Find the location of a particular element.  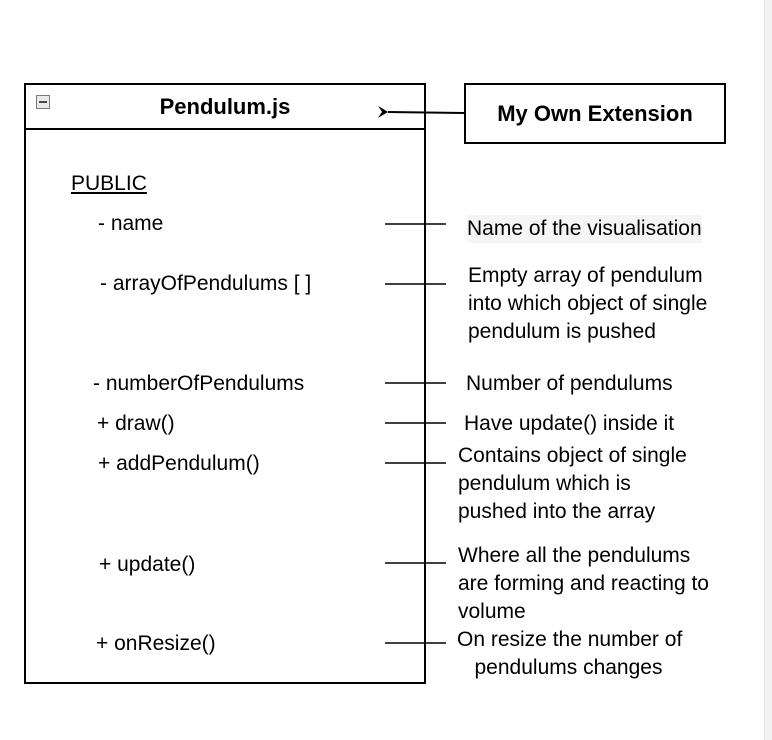

class-title: Pendulum.js is located at coordinates (225, 106).